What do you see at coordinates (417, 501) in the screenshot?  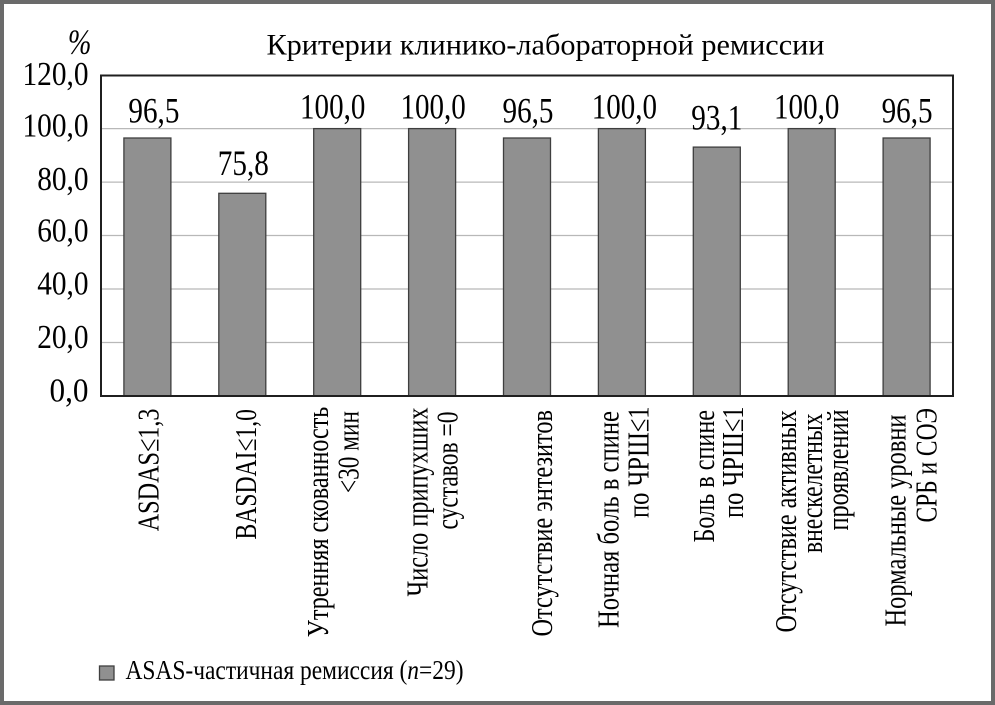 I see `svg-text: Число припухших` at bounding box center [417, 501].